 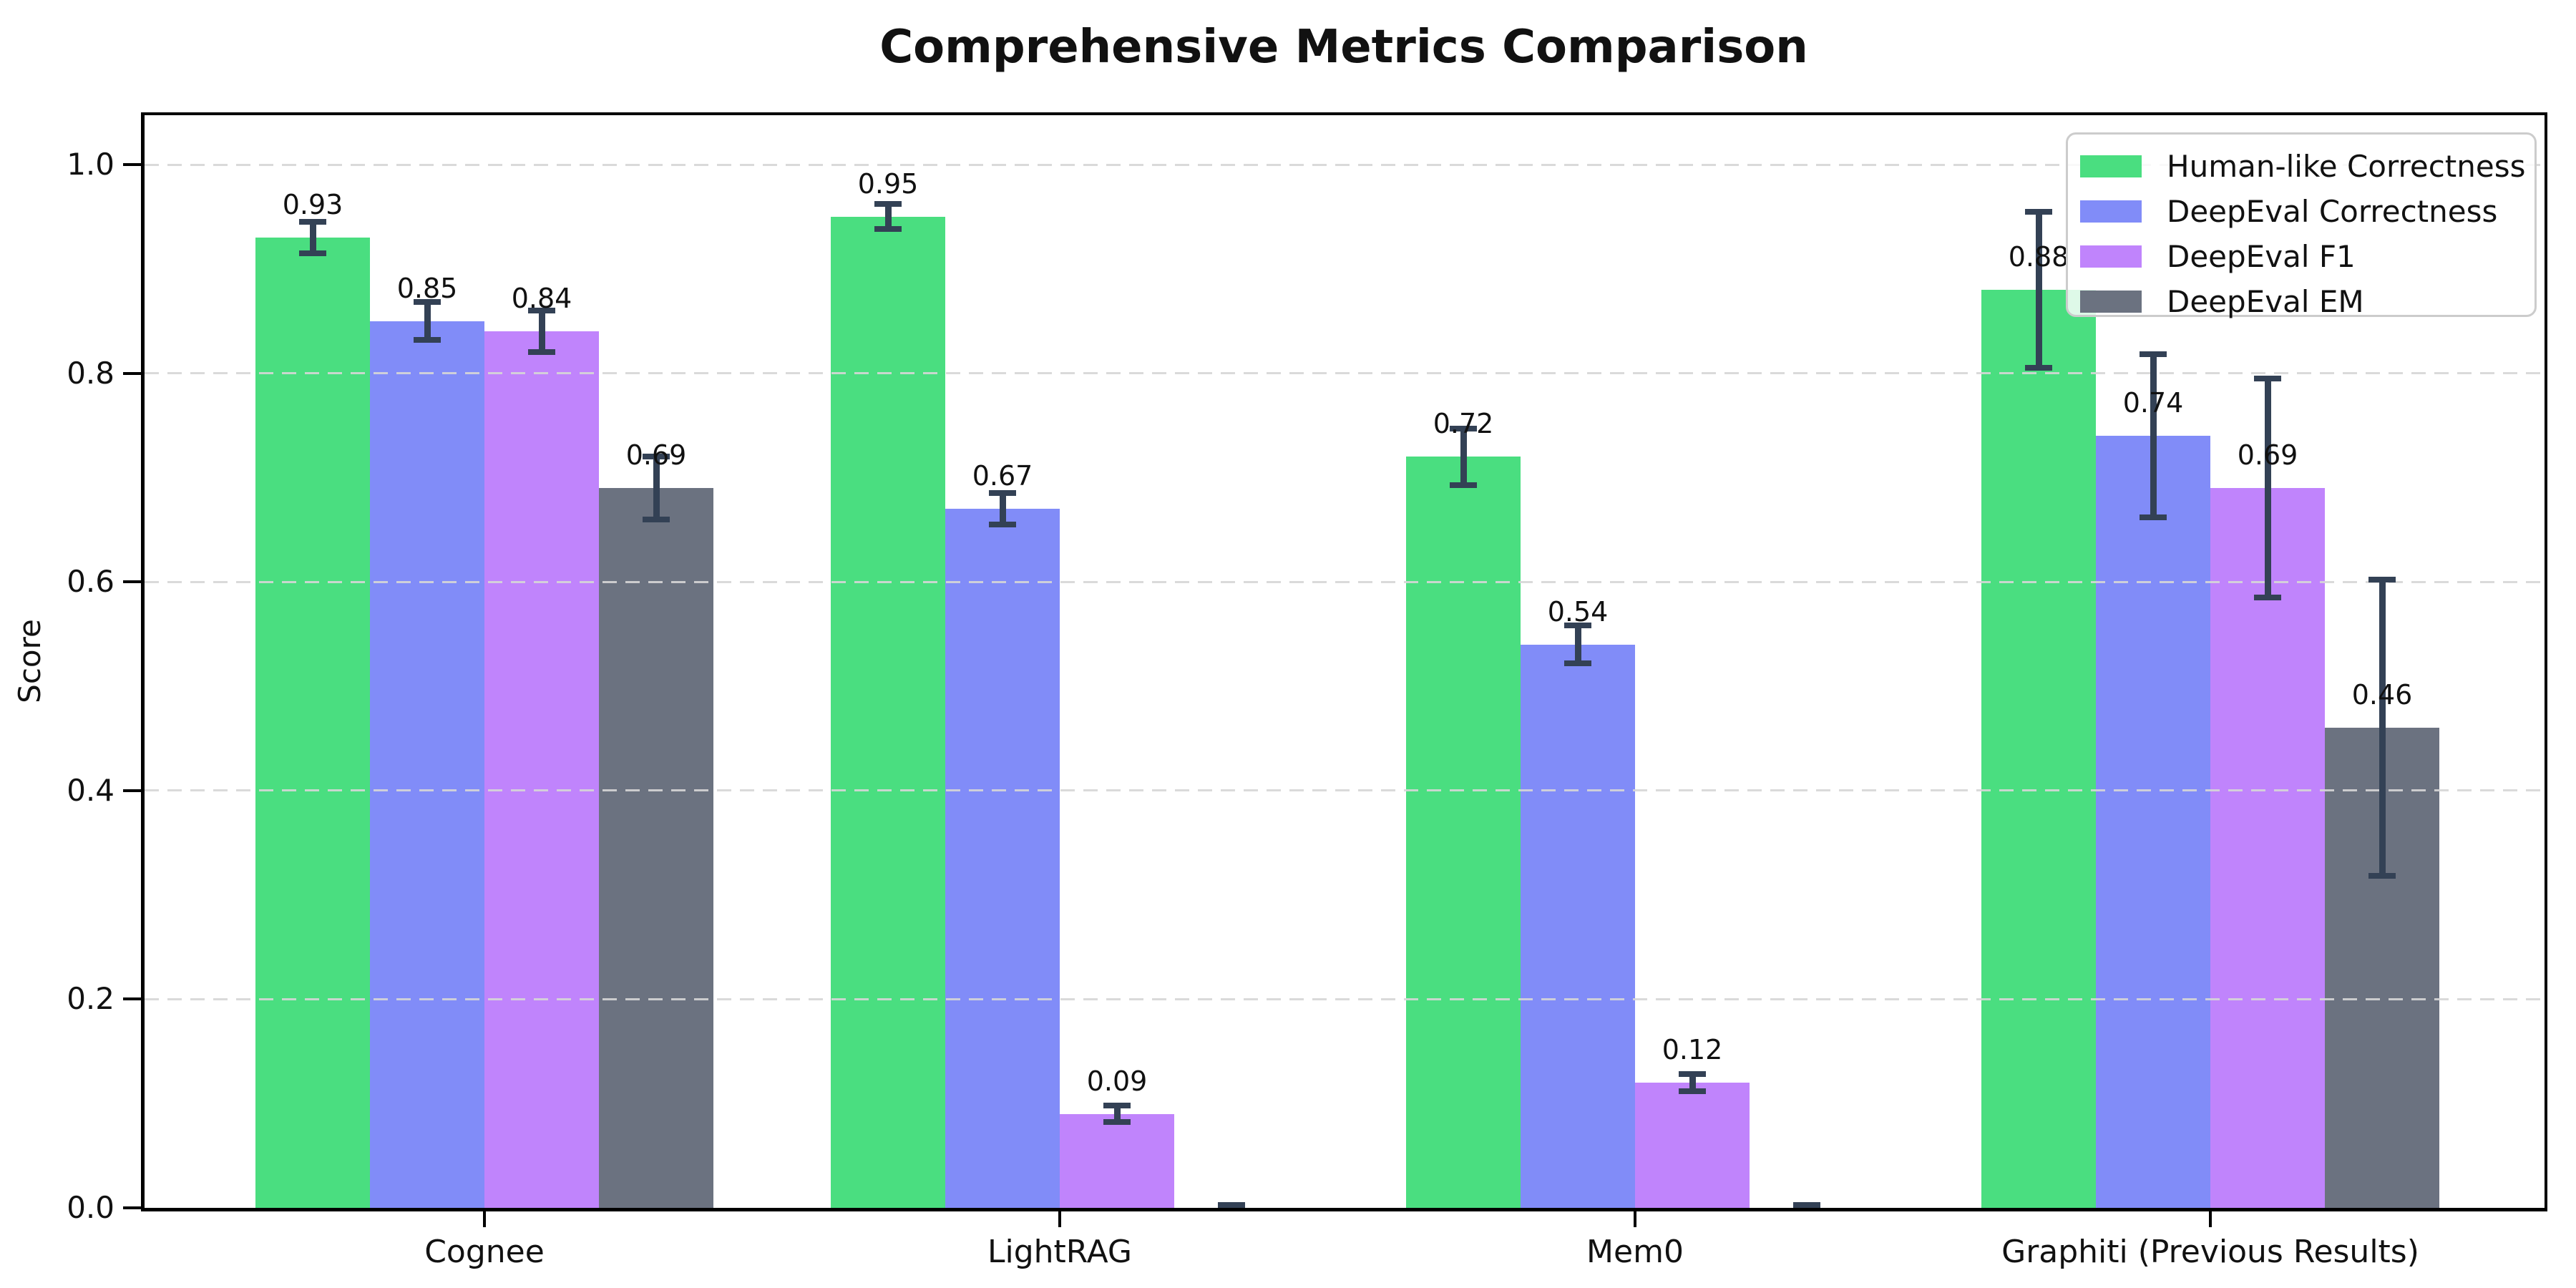 What do you see at coordinates (90, 1207) in the screenshot?
I see `y-tick-label: 0.0` at bounding box center [90, 1207].